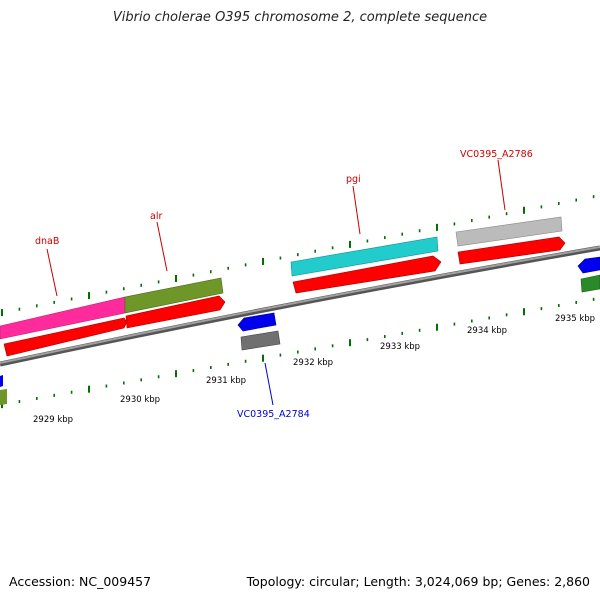 The width and height of the screenshot is (600, 600). I want to click on gene-alr, so click(174, 295).